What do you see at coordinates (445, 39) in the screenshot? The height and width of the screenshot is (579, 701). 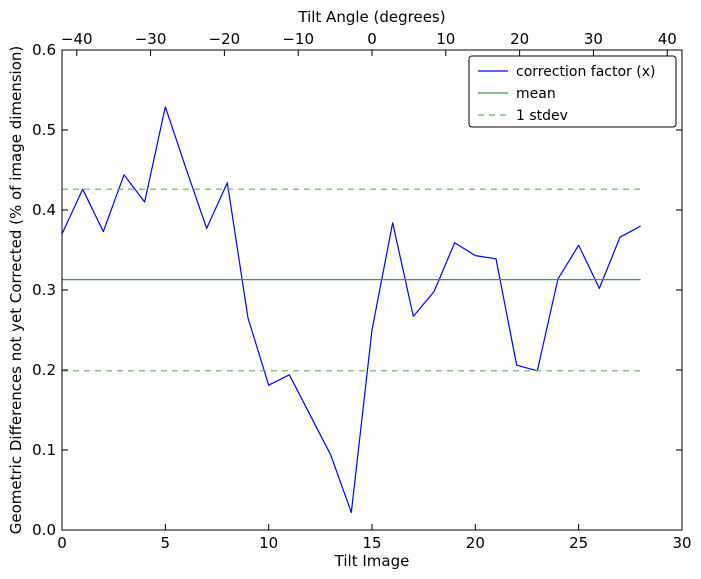 I see `top-tick-label: 10` at bounding box center [445, 39].